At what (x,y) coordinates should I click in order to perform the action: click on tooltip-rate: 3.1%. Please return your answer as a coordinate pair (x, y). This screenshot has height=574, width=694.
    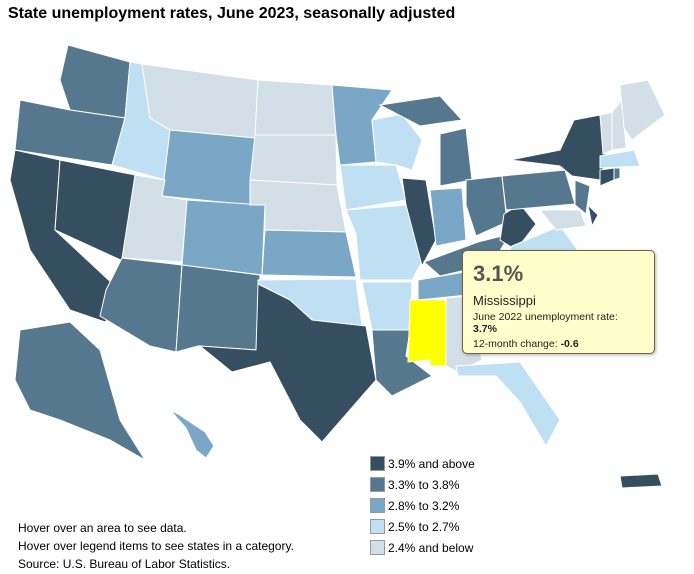
    Looking at the image, I should click on (498, 273).